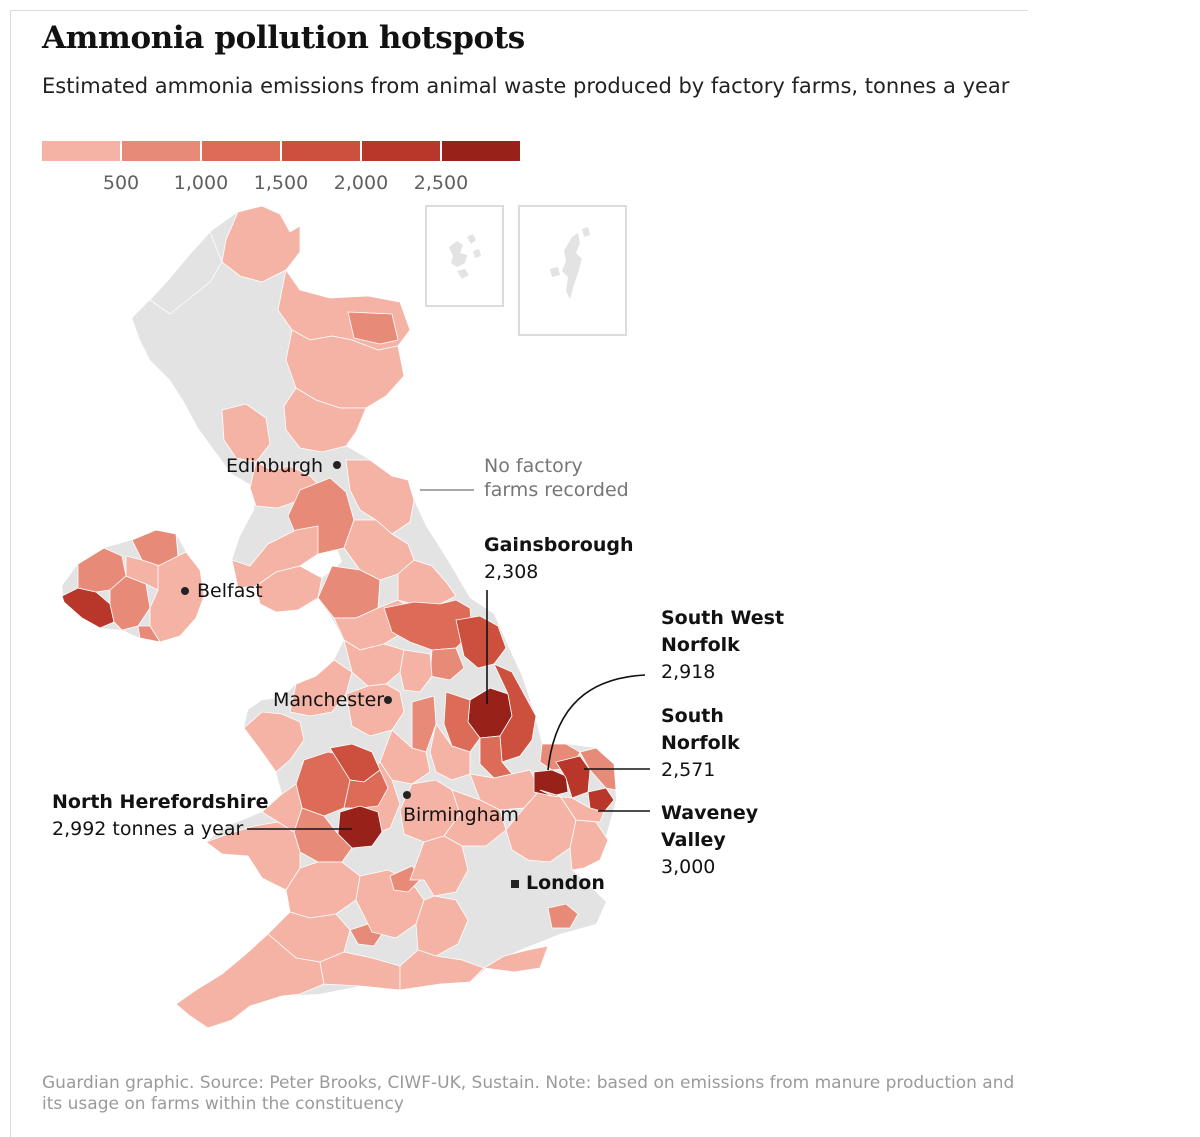 This screenshot has height=1137, width=1200. I want to click on legend-tick-label: 1,500, so click(281, 183).